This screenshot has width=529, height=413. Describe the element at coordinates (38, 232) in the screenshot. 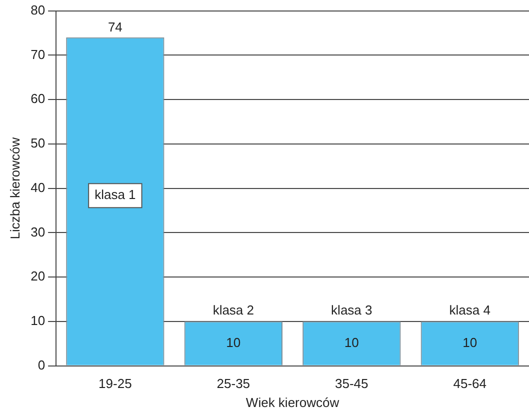

I see `y-tick-label: 30` at that location.